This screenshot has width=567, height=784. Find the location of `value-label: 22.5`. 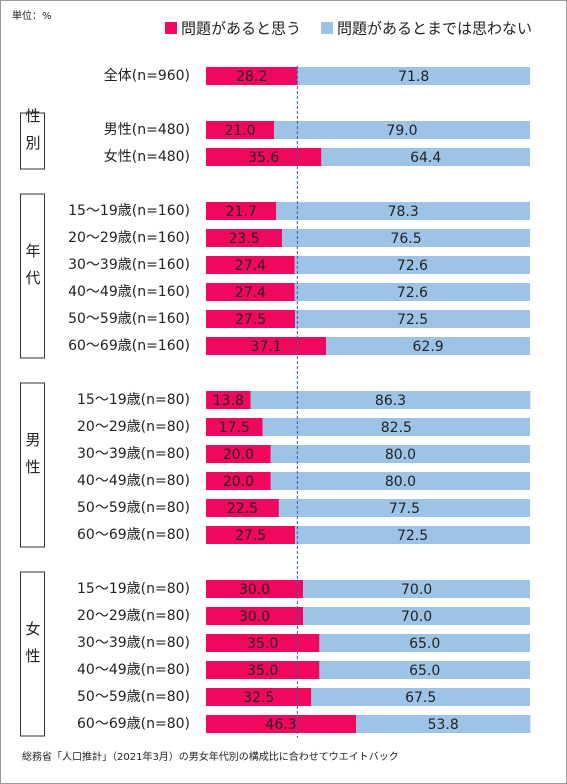

value-label: 22.5 is located at coordinates (242, 509).